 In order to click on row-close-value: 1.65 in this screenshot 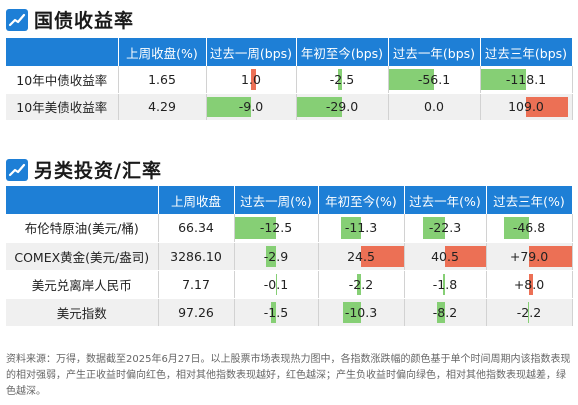, I will do `click(162, 80)`.